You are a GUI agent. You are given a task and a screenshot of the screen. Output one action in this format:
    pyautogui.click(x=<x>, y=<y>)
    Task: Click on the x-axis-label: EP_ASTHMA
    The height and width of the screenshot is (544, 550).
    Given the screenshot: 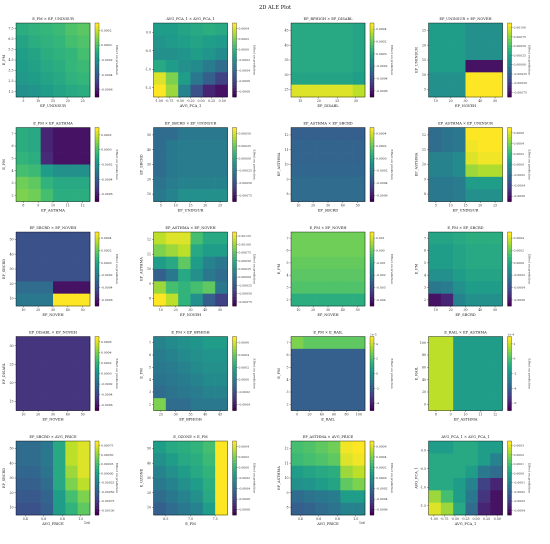 What is the action you would take?
    pyautogui.click(x=53, y=211)
    